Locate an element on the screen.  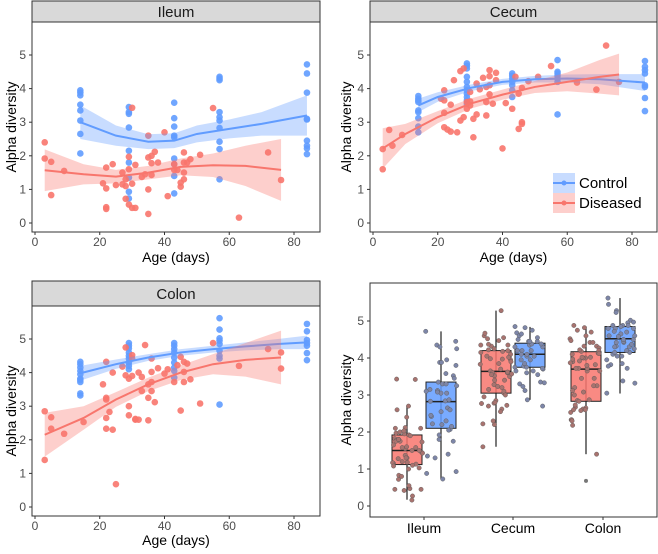
x-tick-label: 40 is located at coordinates (503, 242).